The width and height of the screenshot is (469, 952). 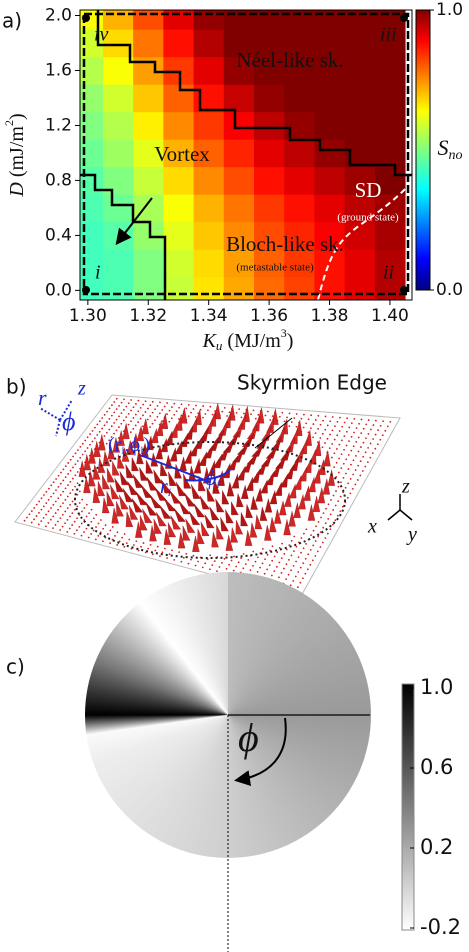 I want to click on y-axis-label: D (mJ/m2), so click(x=15, y=155).